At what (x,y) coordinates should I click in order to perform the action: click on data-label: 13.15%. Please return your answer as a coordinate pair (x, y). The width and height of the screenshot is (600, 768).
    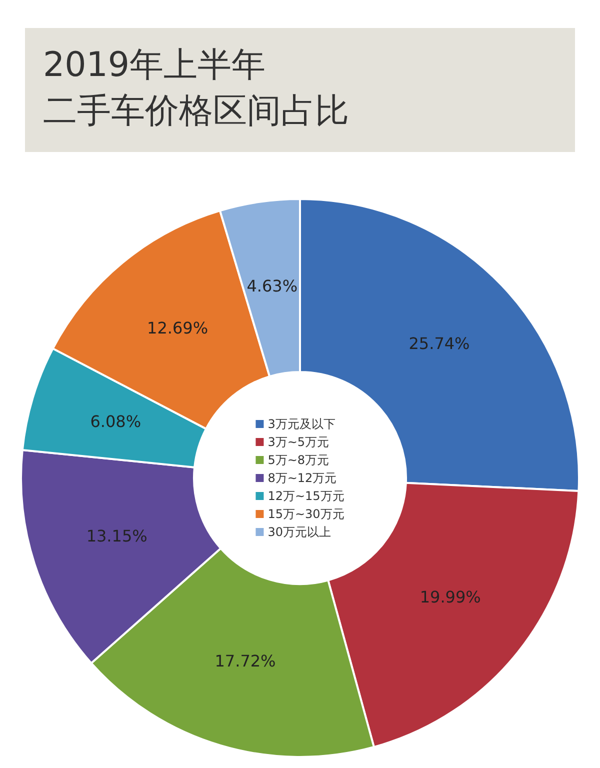
    Looking at the image, I should click on (117, 536).